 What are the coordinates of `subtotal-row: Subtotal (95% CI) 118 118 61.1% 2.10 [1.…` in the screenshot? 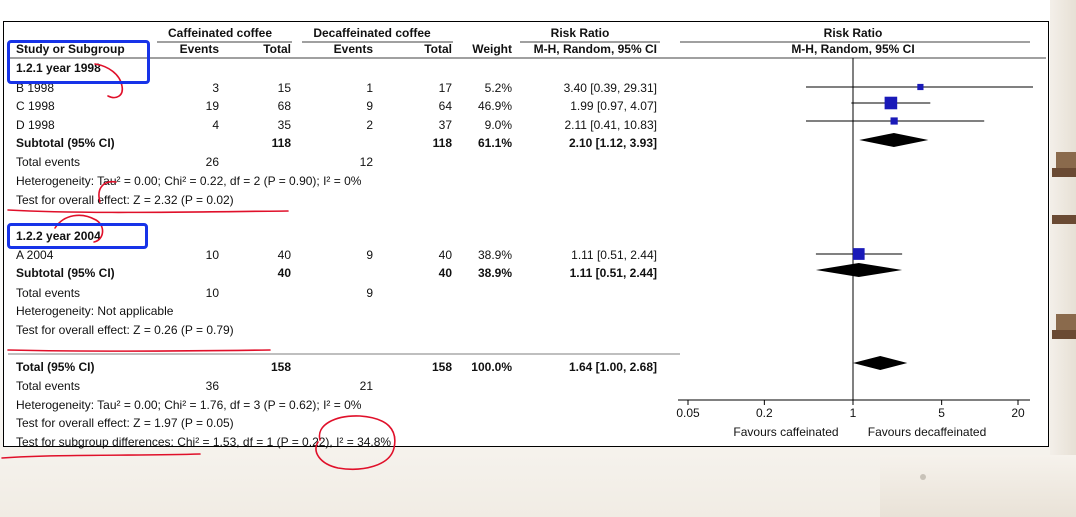 It's located at (336, 143).